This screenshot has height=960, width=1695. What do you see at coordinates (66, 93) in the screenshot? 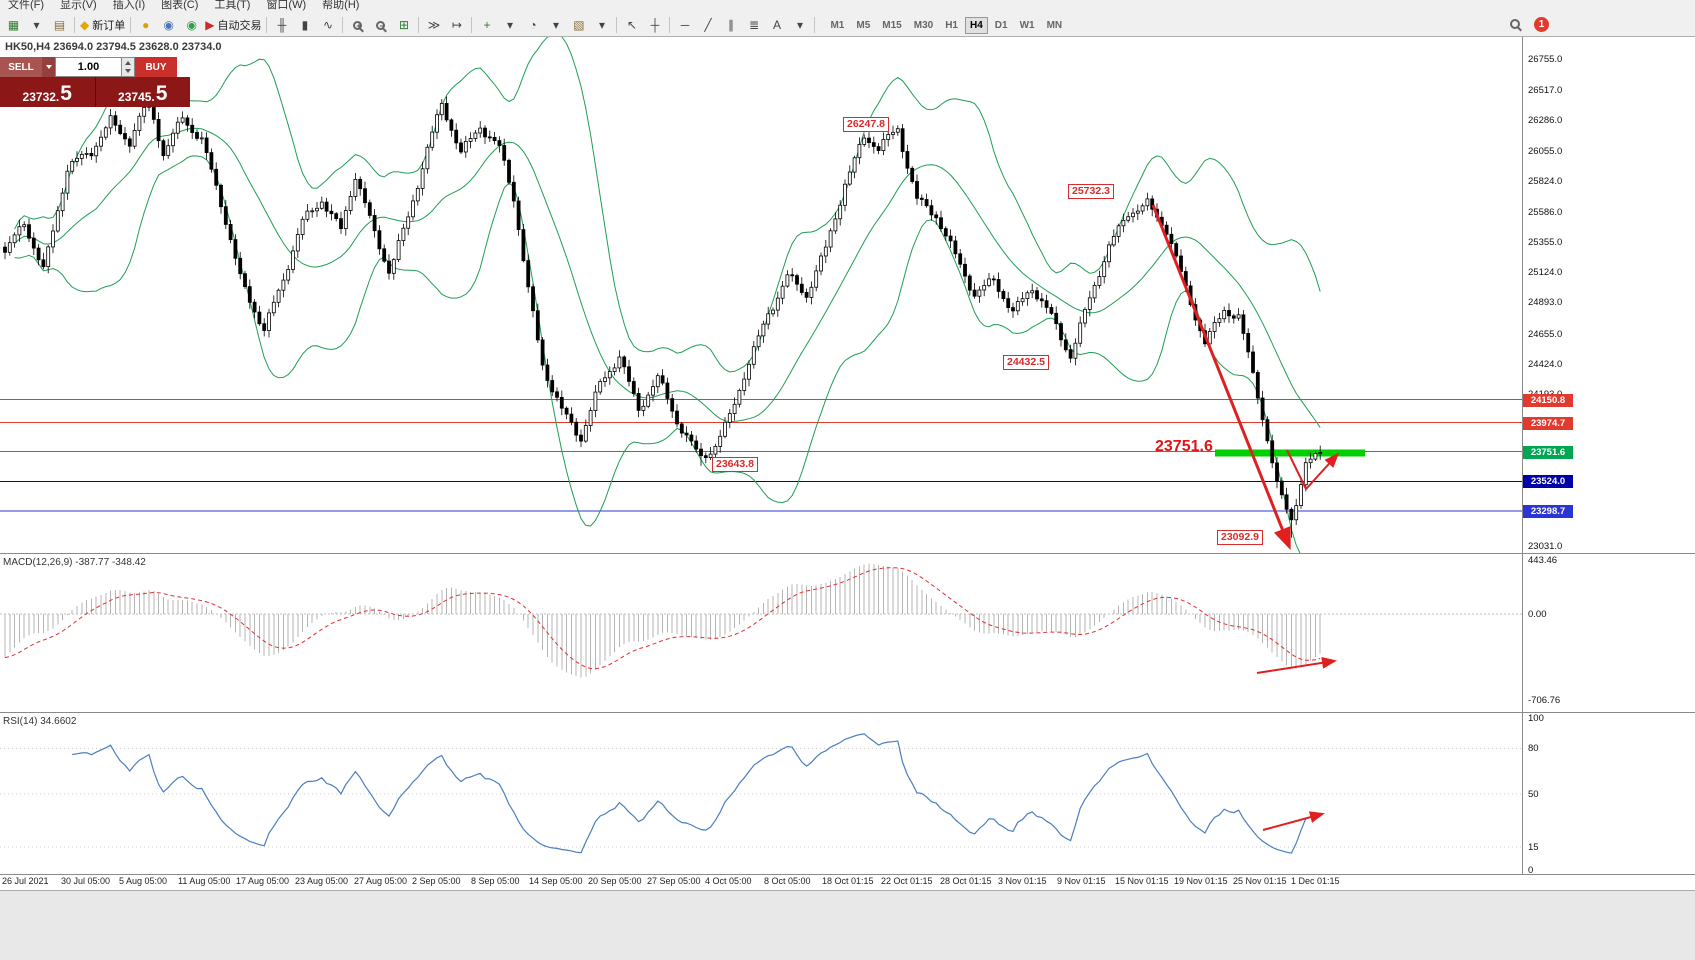
I see `sell-price-big-digit: 5` at bounding box center [66, 93].